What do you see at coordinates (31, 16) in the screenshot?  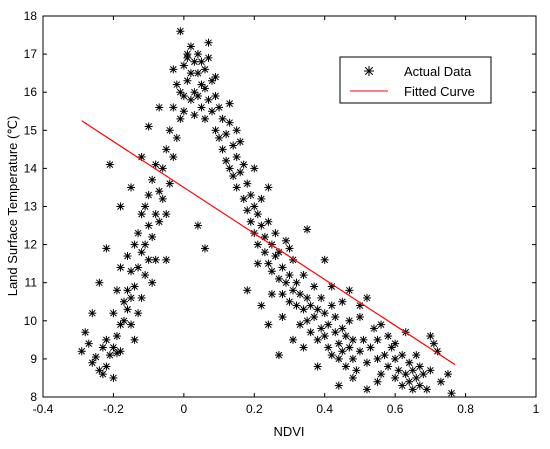 I see `y-tick-label: 18` at bounding box center [31, 16].